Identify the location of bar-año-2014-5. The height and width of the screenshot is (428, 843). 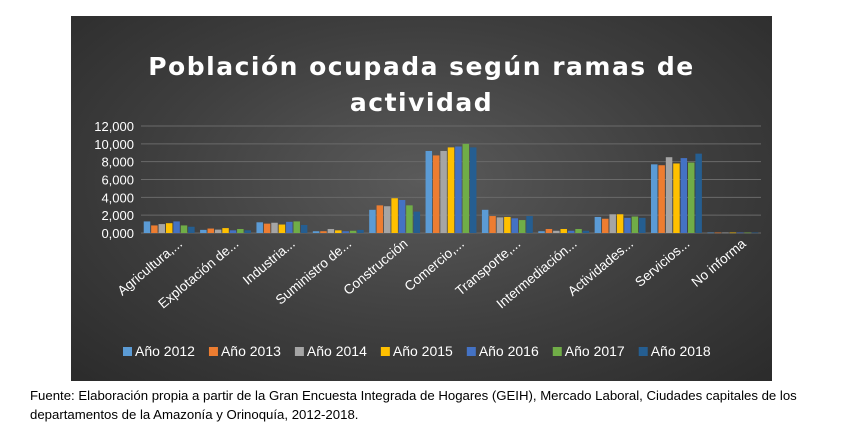
(443, 191).